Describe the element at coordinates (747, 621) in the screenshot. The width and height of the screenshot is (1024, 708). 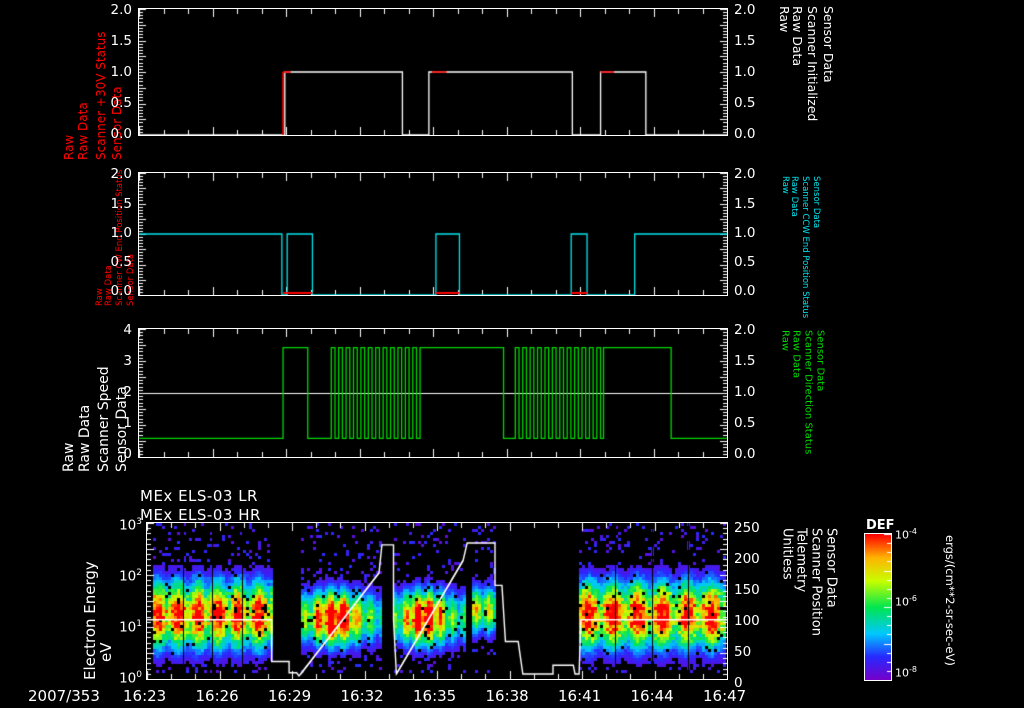
I see `spectrogram-r-ytick-100: 100` at that location.